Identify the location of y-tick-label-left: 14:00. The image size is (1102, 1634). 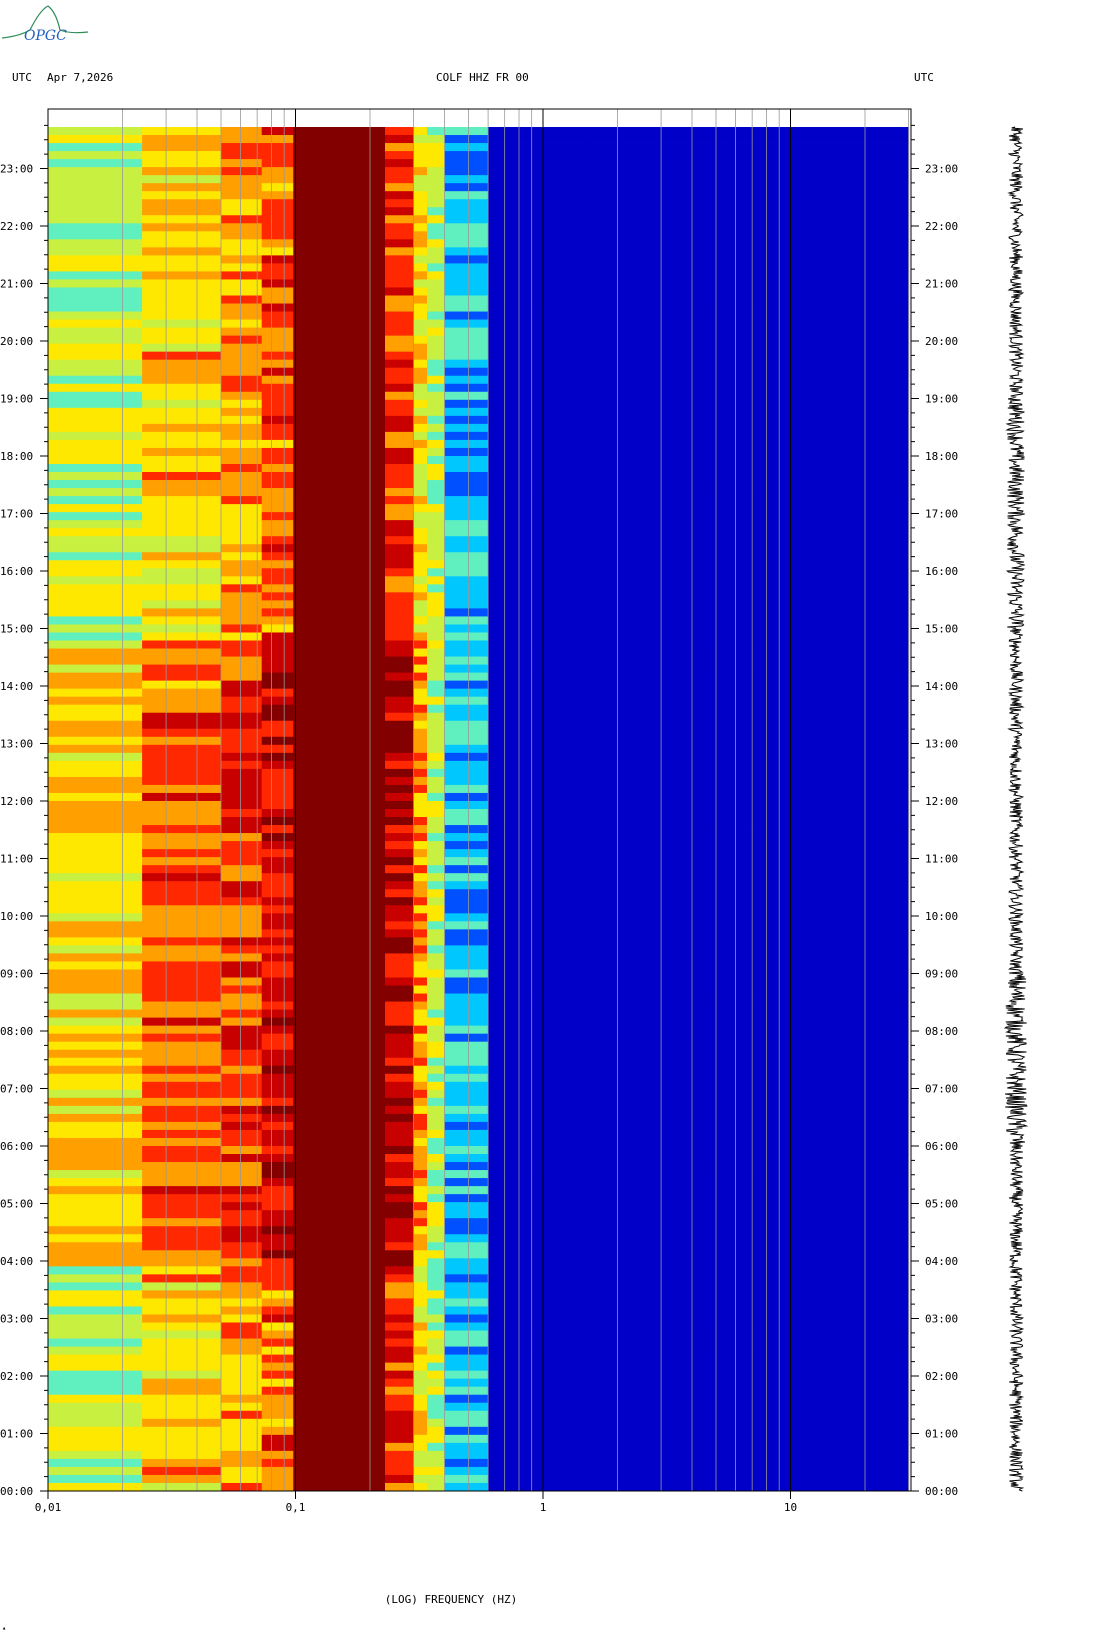
(16, 686).